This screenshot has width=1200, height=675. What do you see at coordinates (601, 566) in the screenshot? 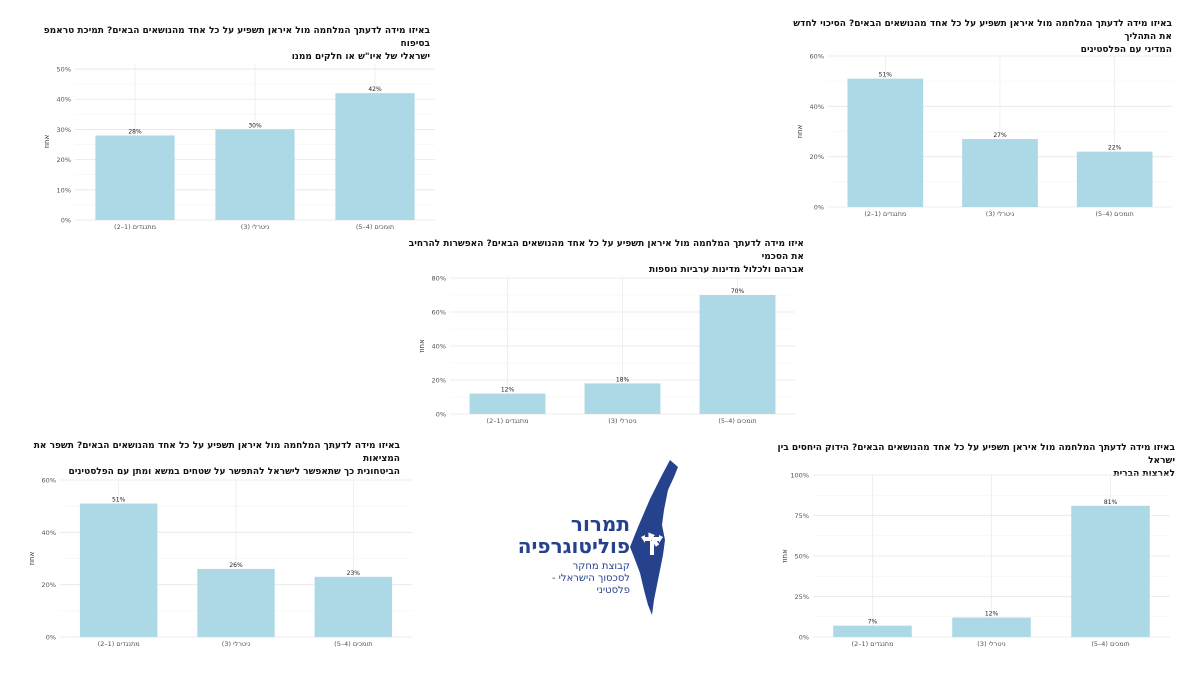
I see `logo-sub-line-1: קבוצת מחקר` at bounding box center [601, 566].